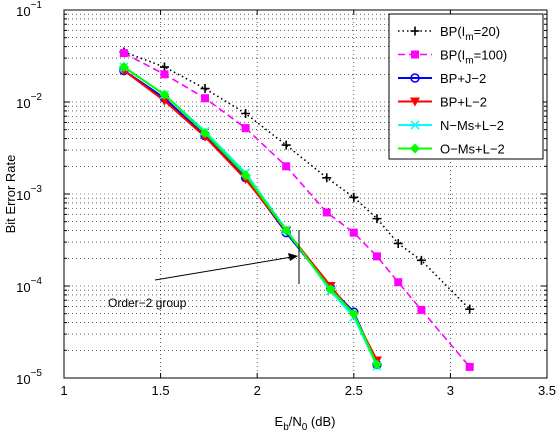 Image resolution: width=560 pixels, height=438 pixels. I want to click on legend-entry: BP(Im=100), so click(452, 57).